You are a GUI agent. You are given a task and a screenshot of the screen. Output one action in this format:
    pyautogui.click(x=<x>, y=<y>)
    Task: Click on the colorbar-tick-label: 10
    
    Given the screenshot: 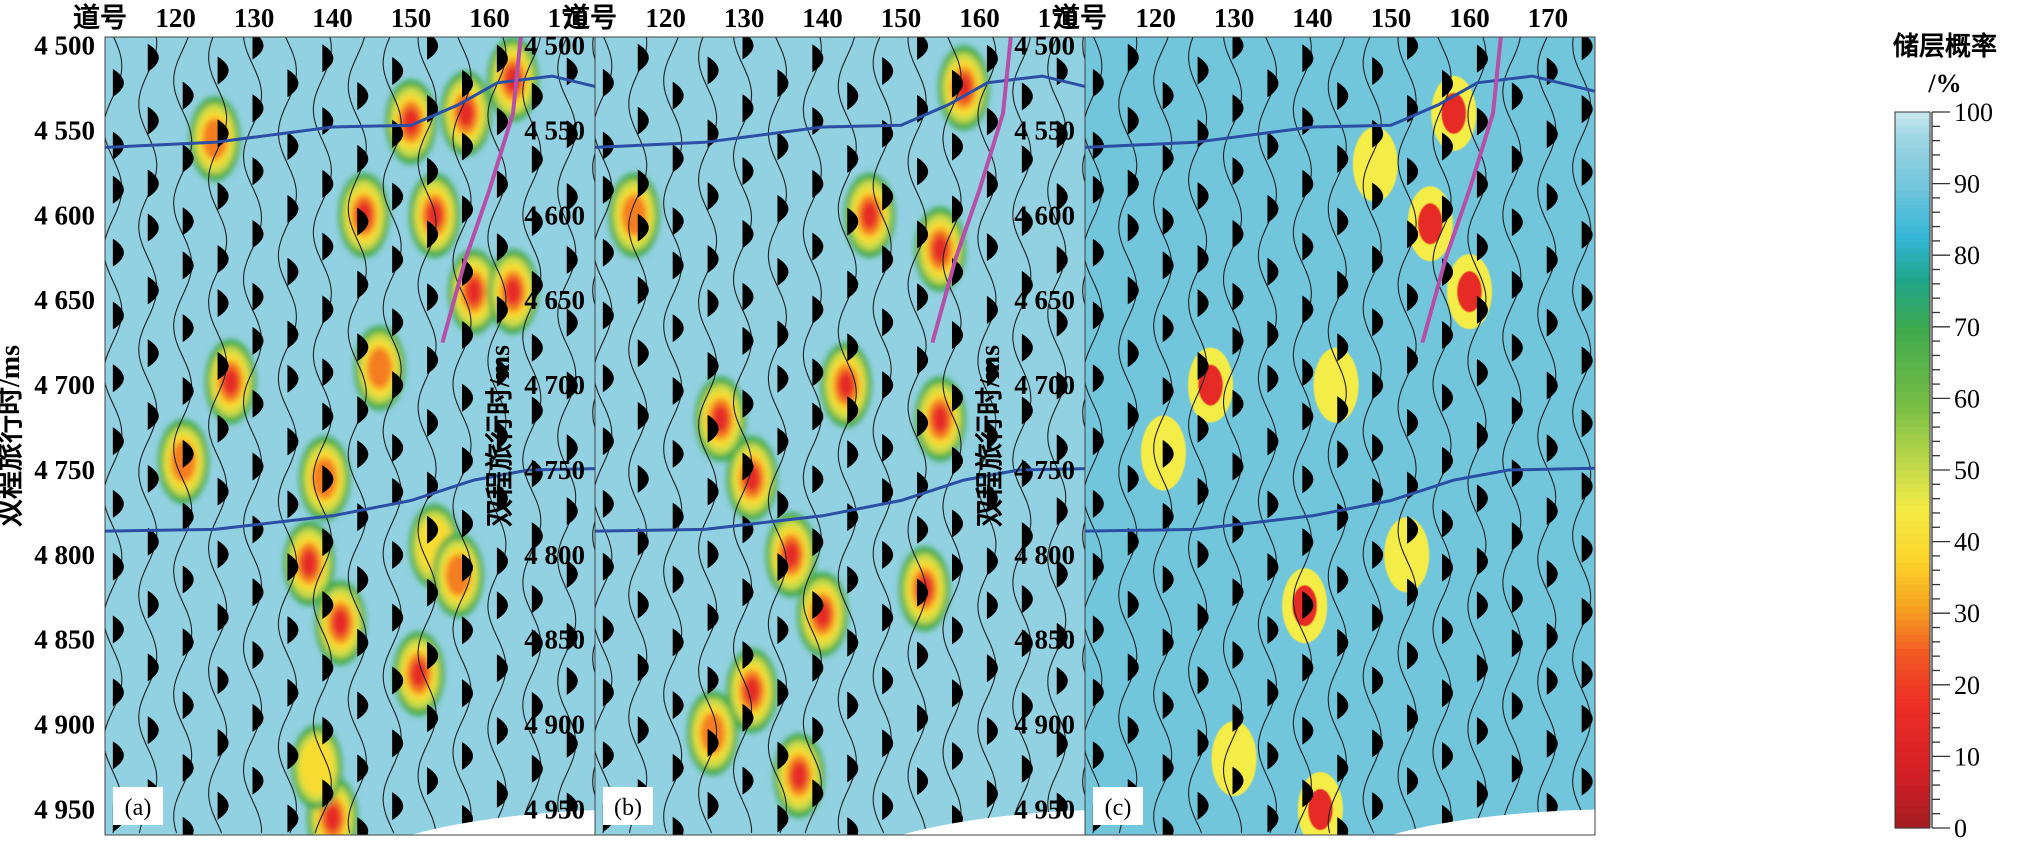 What is the action you would take?
    pyautogui.click(x=1967, y=756)
    